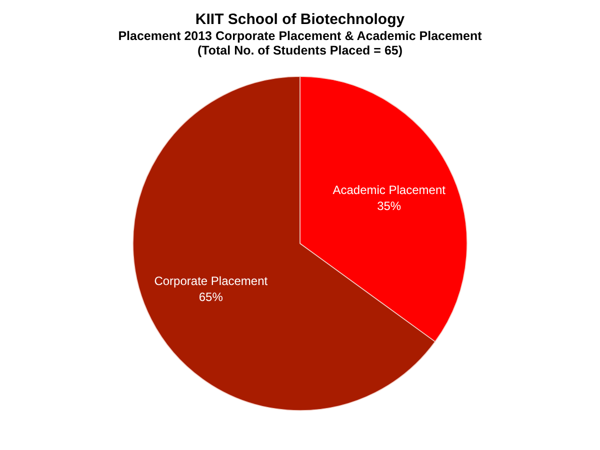 This screenshot has height=450, width=600. Describe the element at coordinates (211, 281) in the screenshot. I see `slice-label: Corporate Placement` at that location.